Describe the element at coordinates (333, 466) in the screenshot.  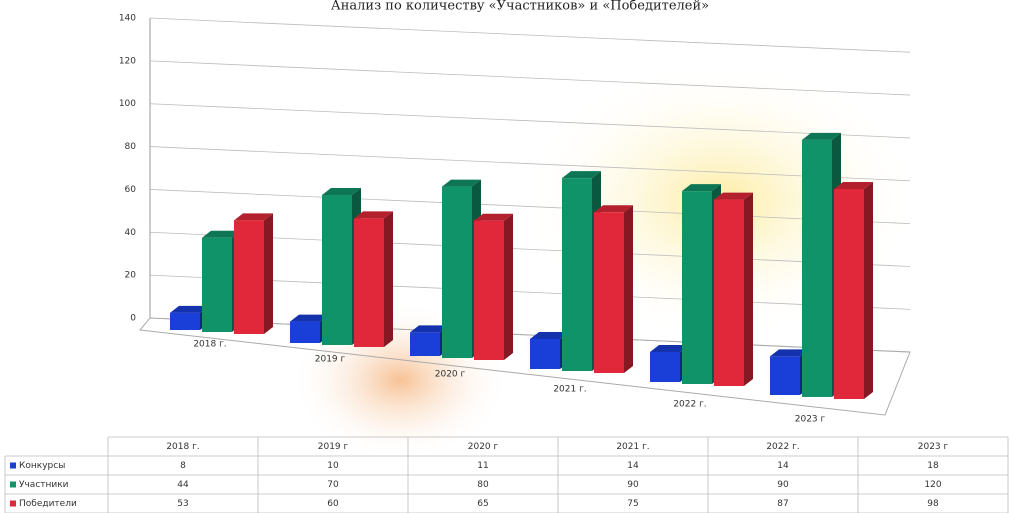
I see `table-cell: 10` at that location.